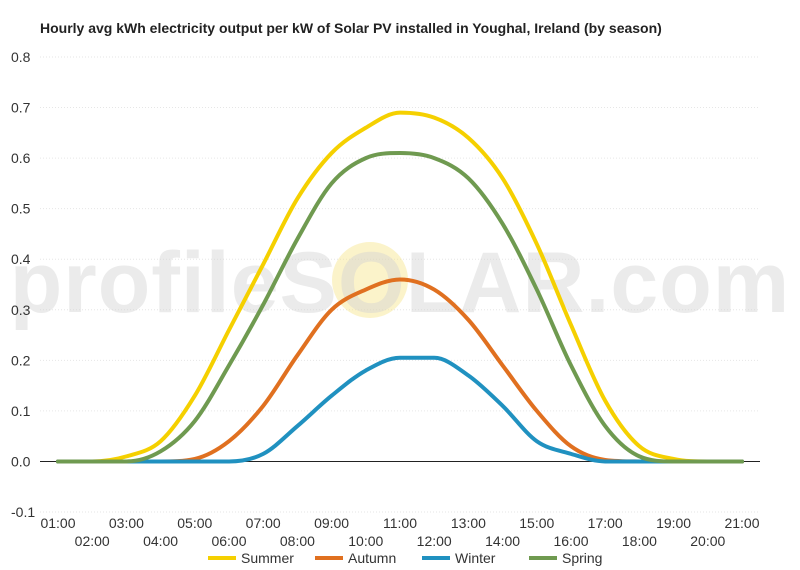 Image resolution: width=800 pixels, height=570 pixels. What do you see at coordinates (23, 512) in the screenshot?
I see `y-tick-label: -0.1` at bounding box center [23, 512].